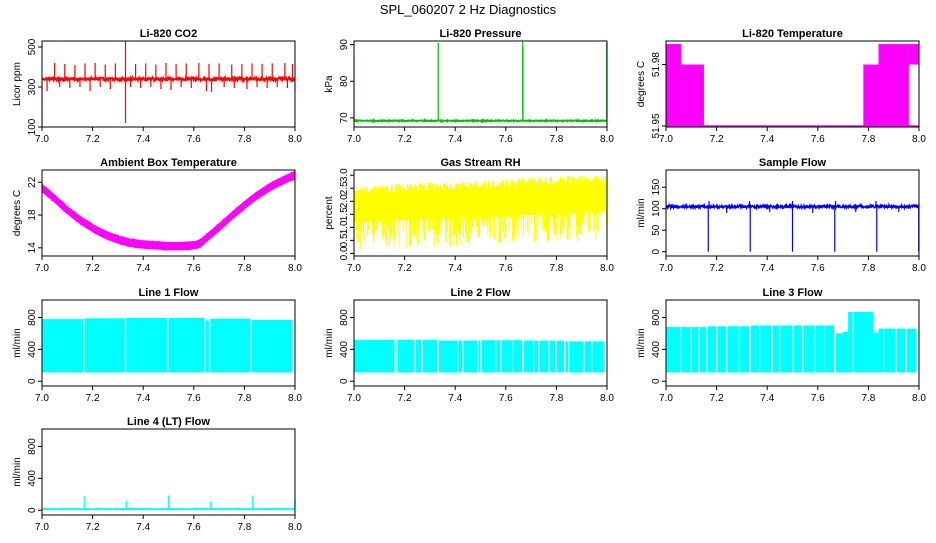  I want to click on y-tick-label: 800, so click(32, 317).